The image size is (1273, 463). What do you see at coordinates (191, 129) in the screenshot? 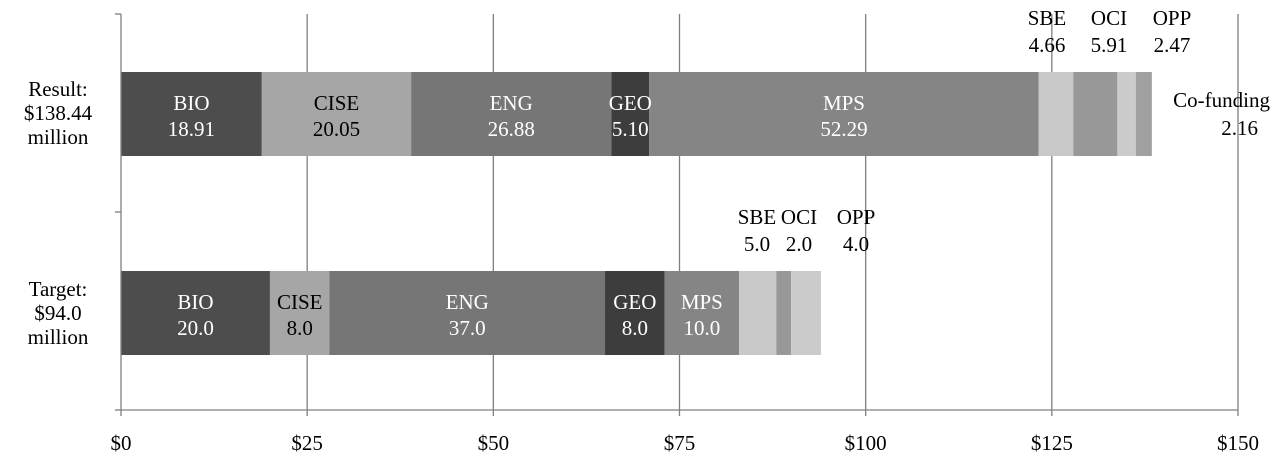
I see `value-label: 18.91` at bounding box center [191, 129].